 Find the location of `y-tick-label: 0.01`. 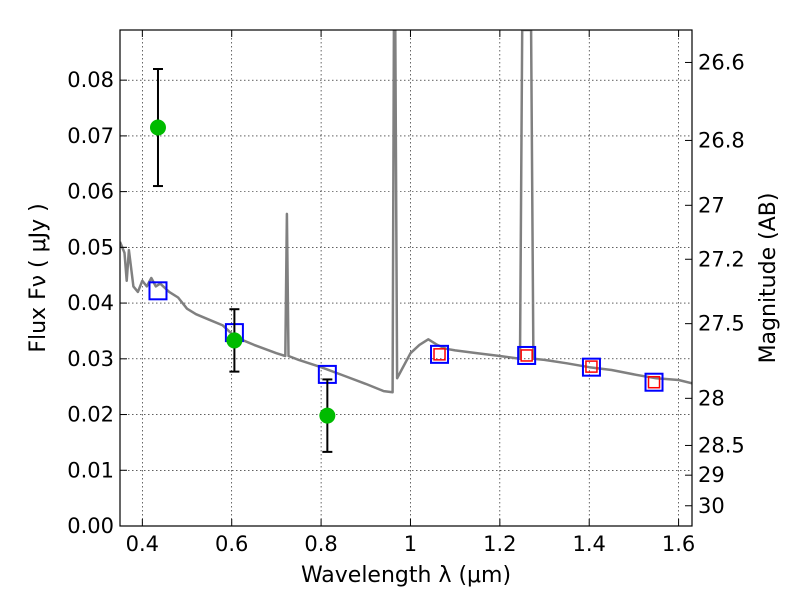

y-tick-label: 0.01 is located at coordinates (90, 470).